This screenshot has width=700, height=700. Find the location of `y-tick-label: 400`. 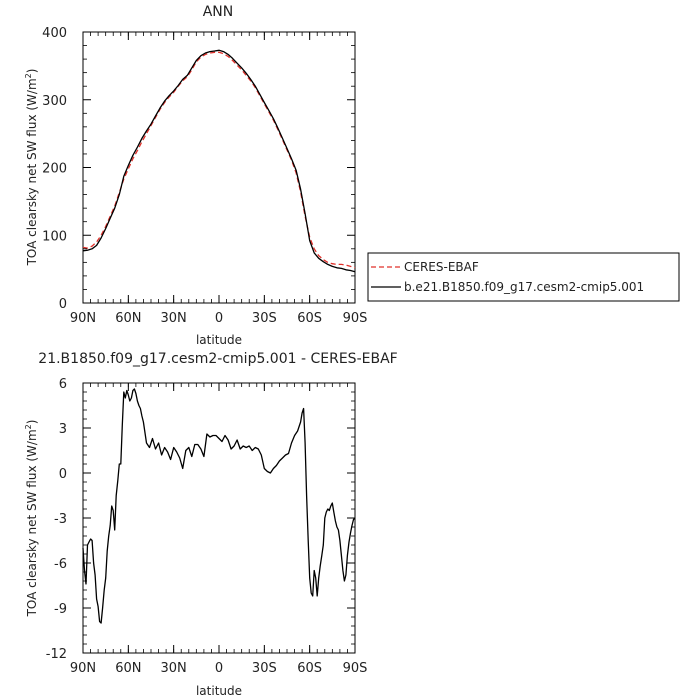

y-tick-label: 400 is located at coordinates (54, 33).